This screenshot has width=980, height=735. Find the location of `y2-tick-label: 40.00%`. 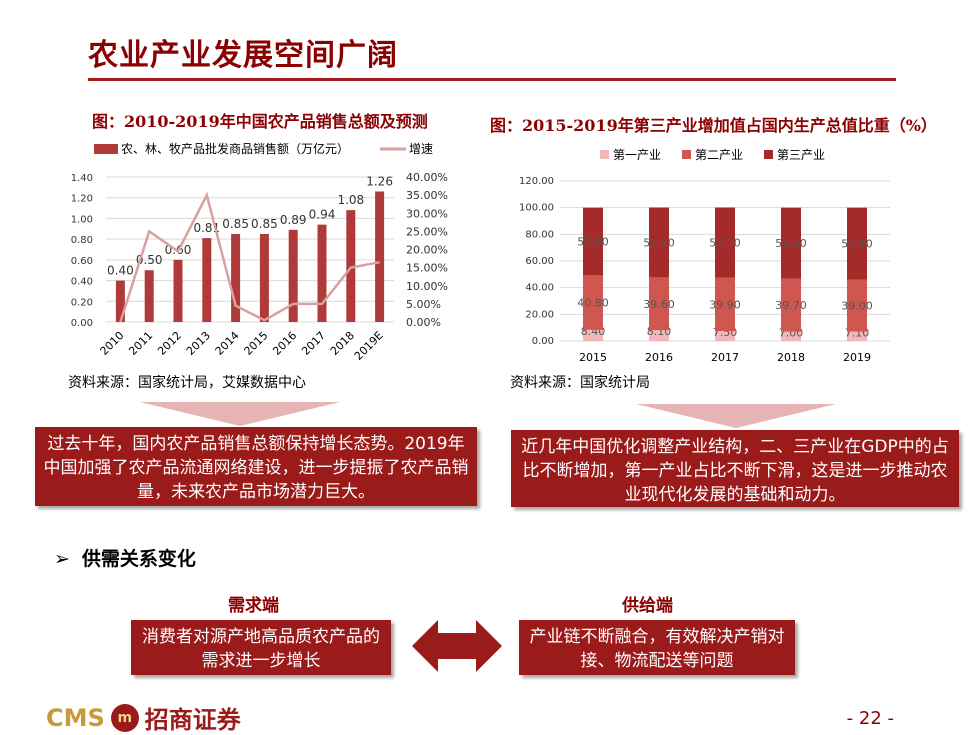

y2-tick-label: 40.00% is located at coordinates (427, 177).